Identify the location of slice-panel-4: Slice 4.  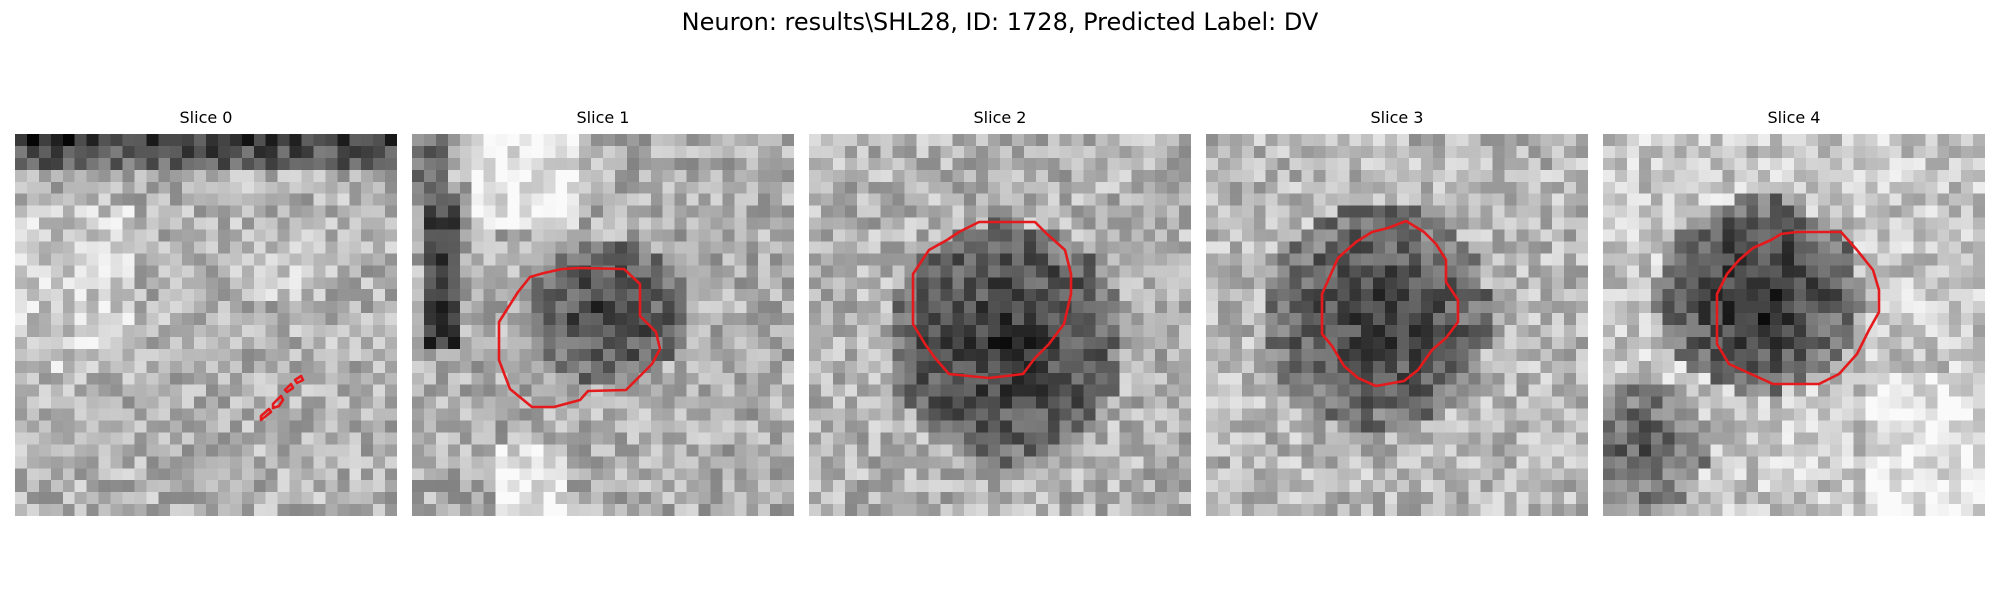
(1794, 312).